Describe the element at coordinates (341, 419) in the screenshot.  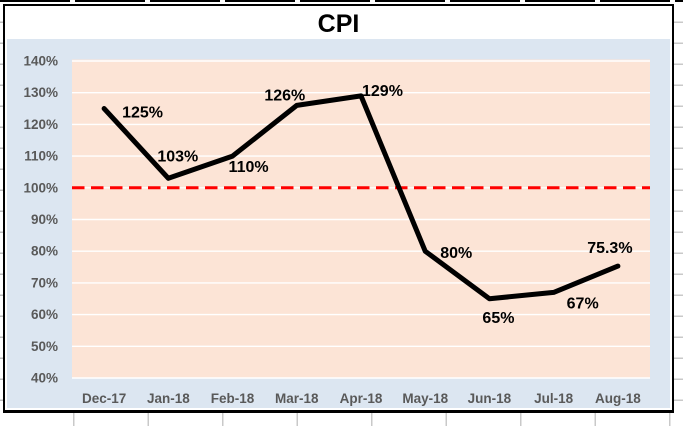
I see `sheet-columnlines-bottom` at that location.